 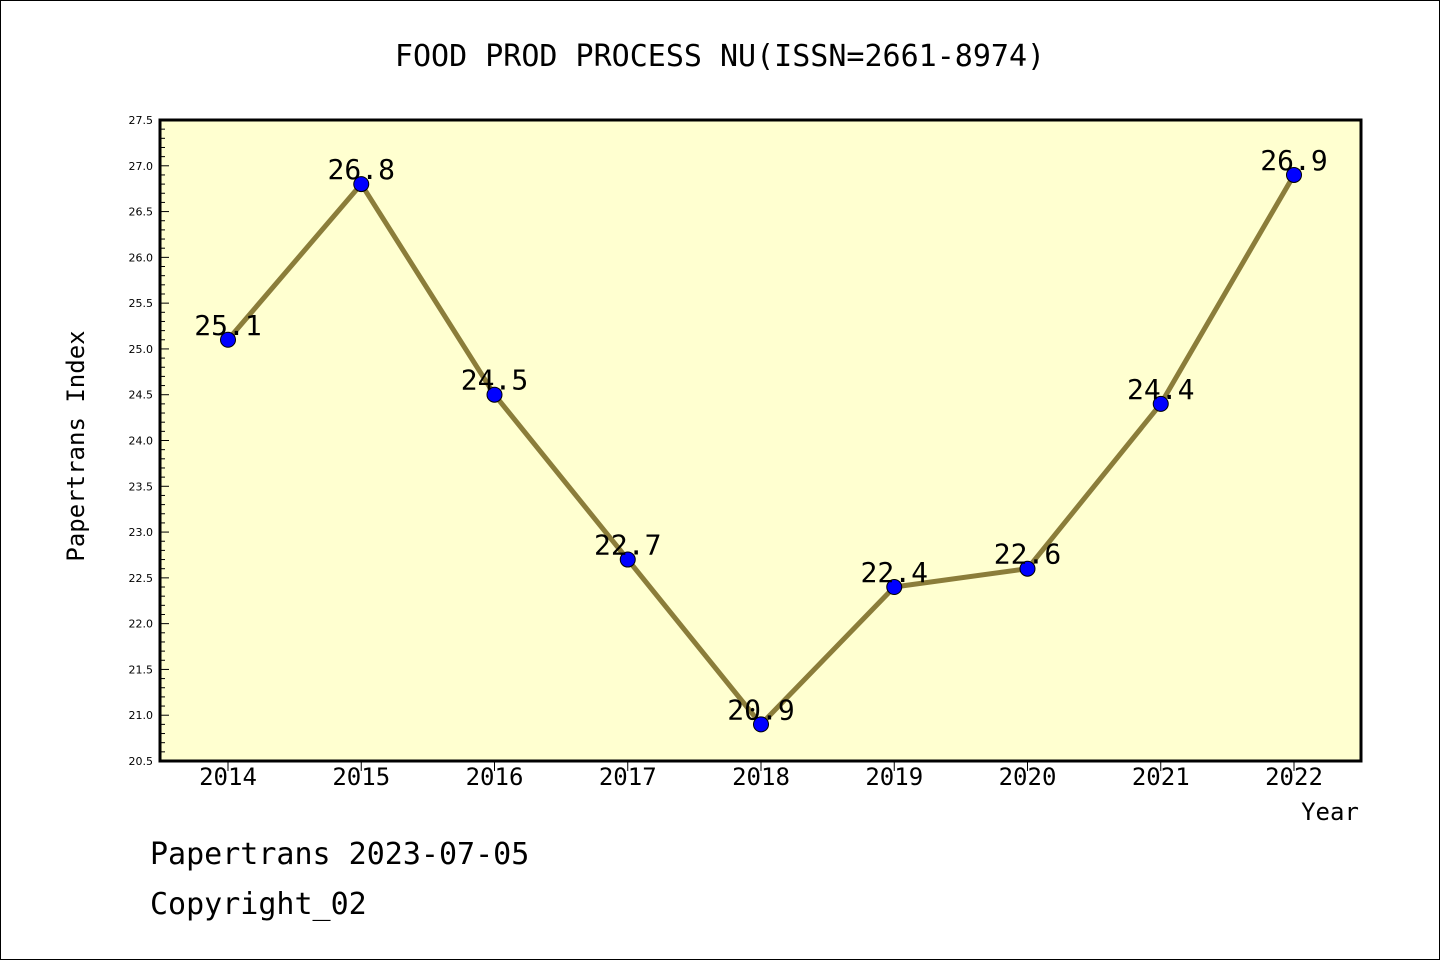 I want to click on y-tick-label: 24.5, so click(x=141, y=395).